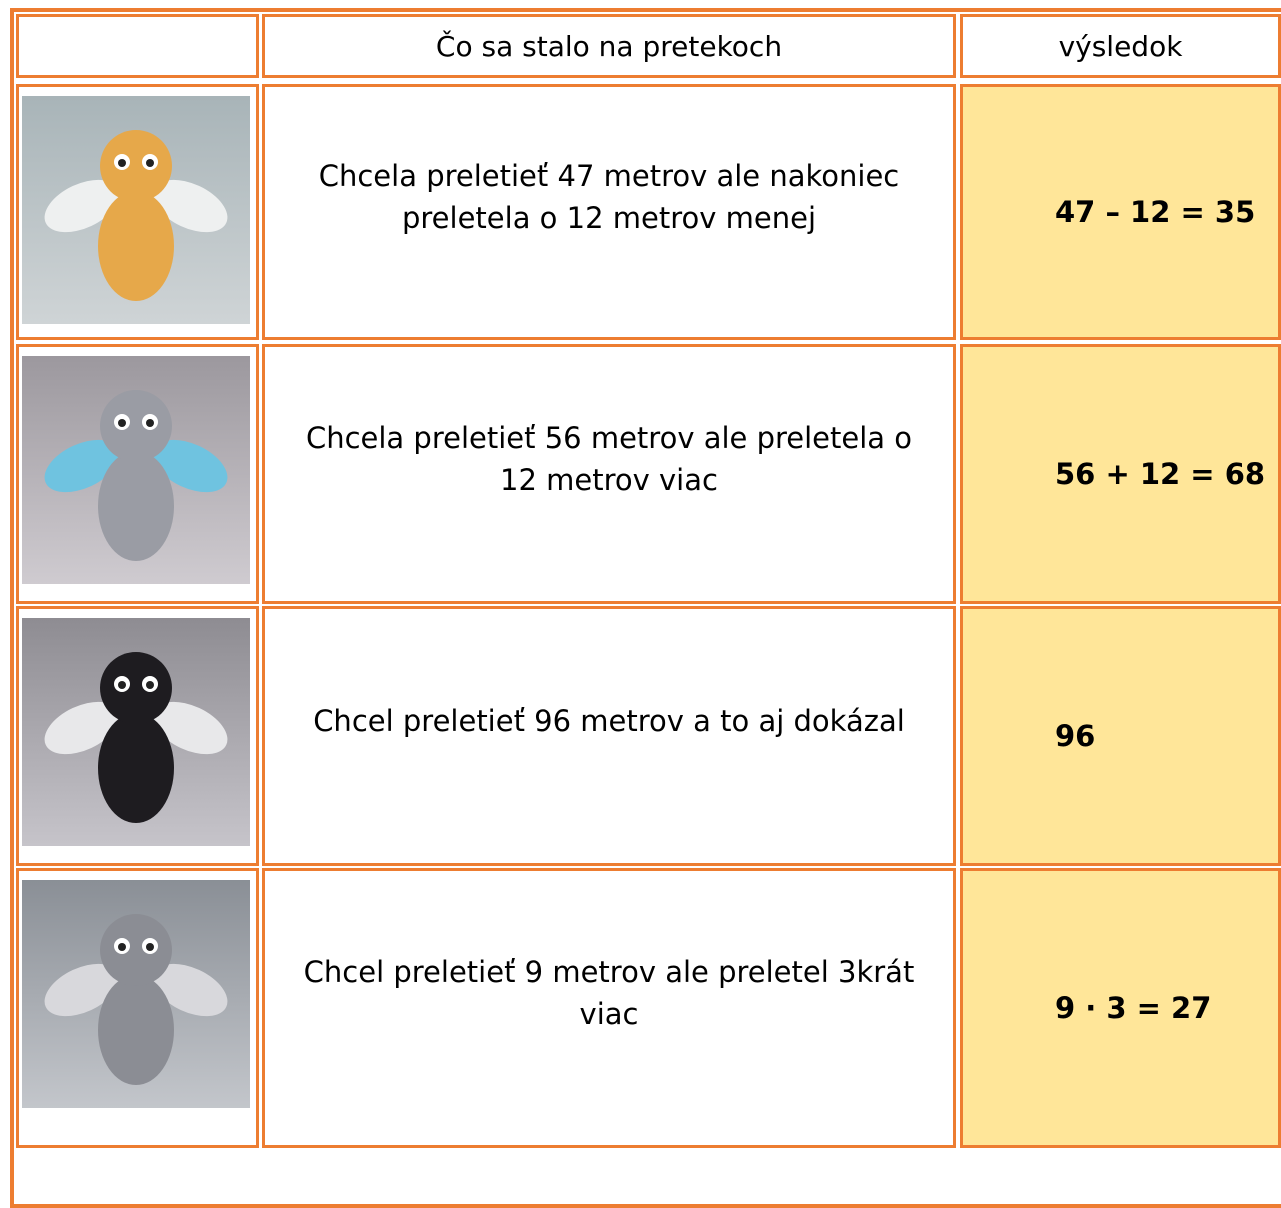  Describe the element at coordinates (1120, 212) in the screenshot. I see `result-cell: 47 – 12 = 35` at that location.